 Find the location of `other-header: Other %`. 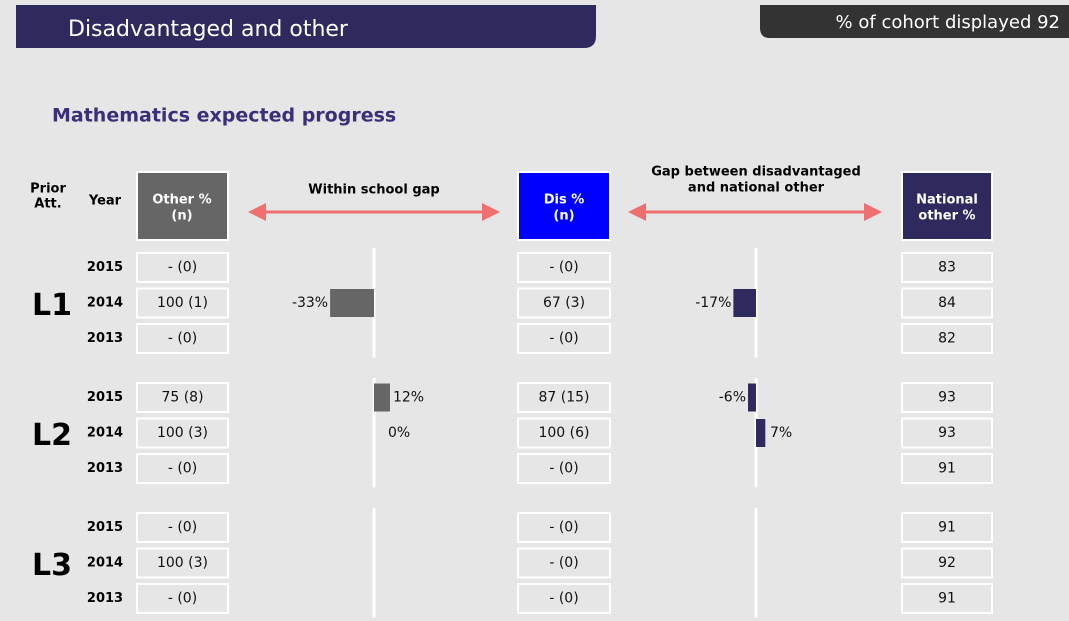

other-header: Other % is located at coordinates (181, 200).